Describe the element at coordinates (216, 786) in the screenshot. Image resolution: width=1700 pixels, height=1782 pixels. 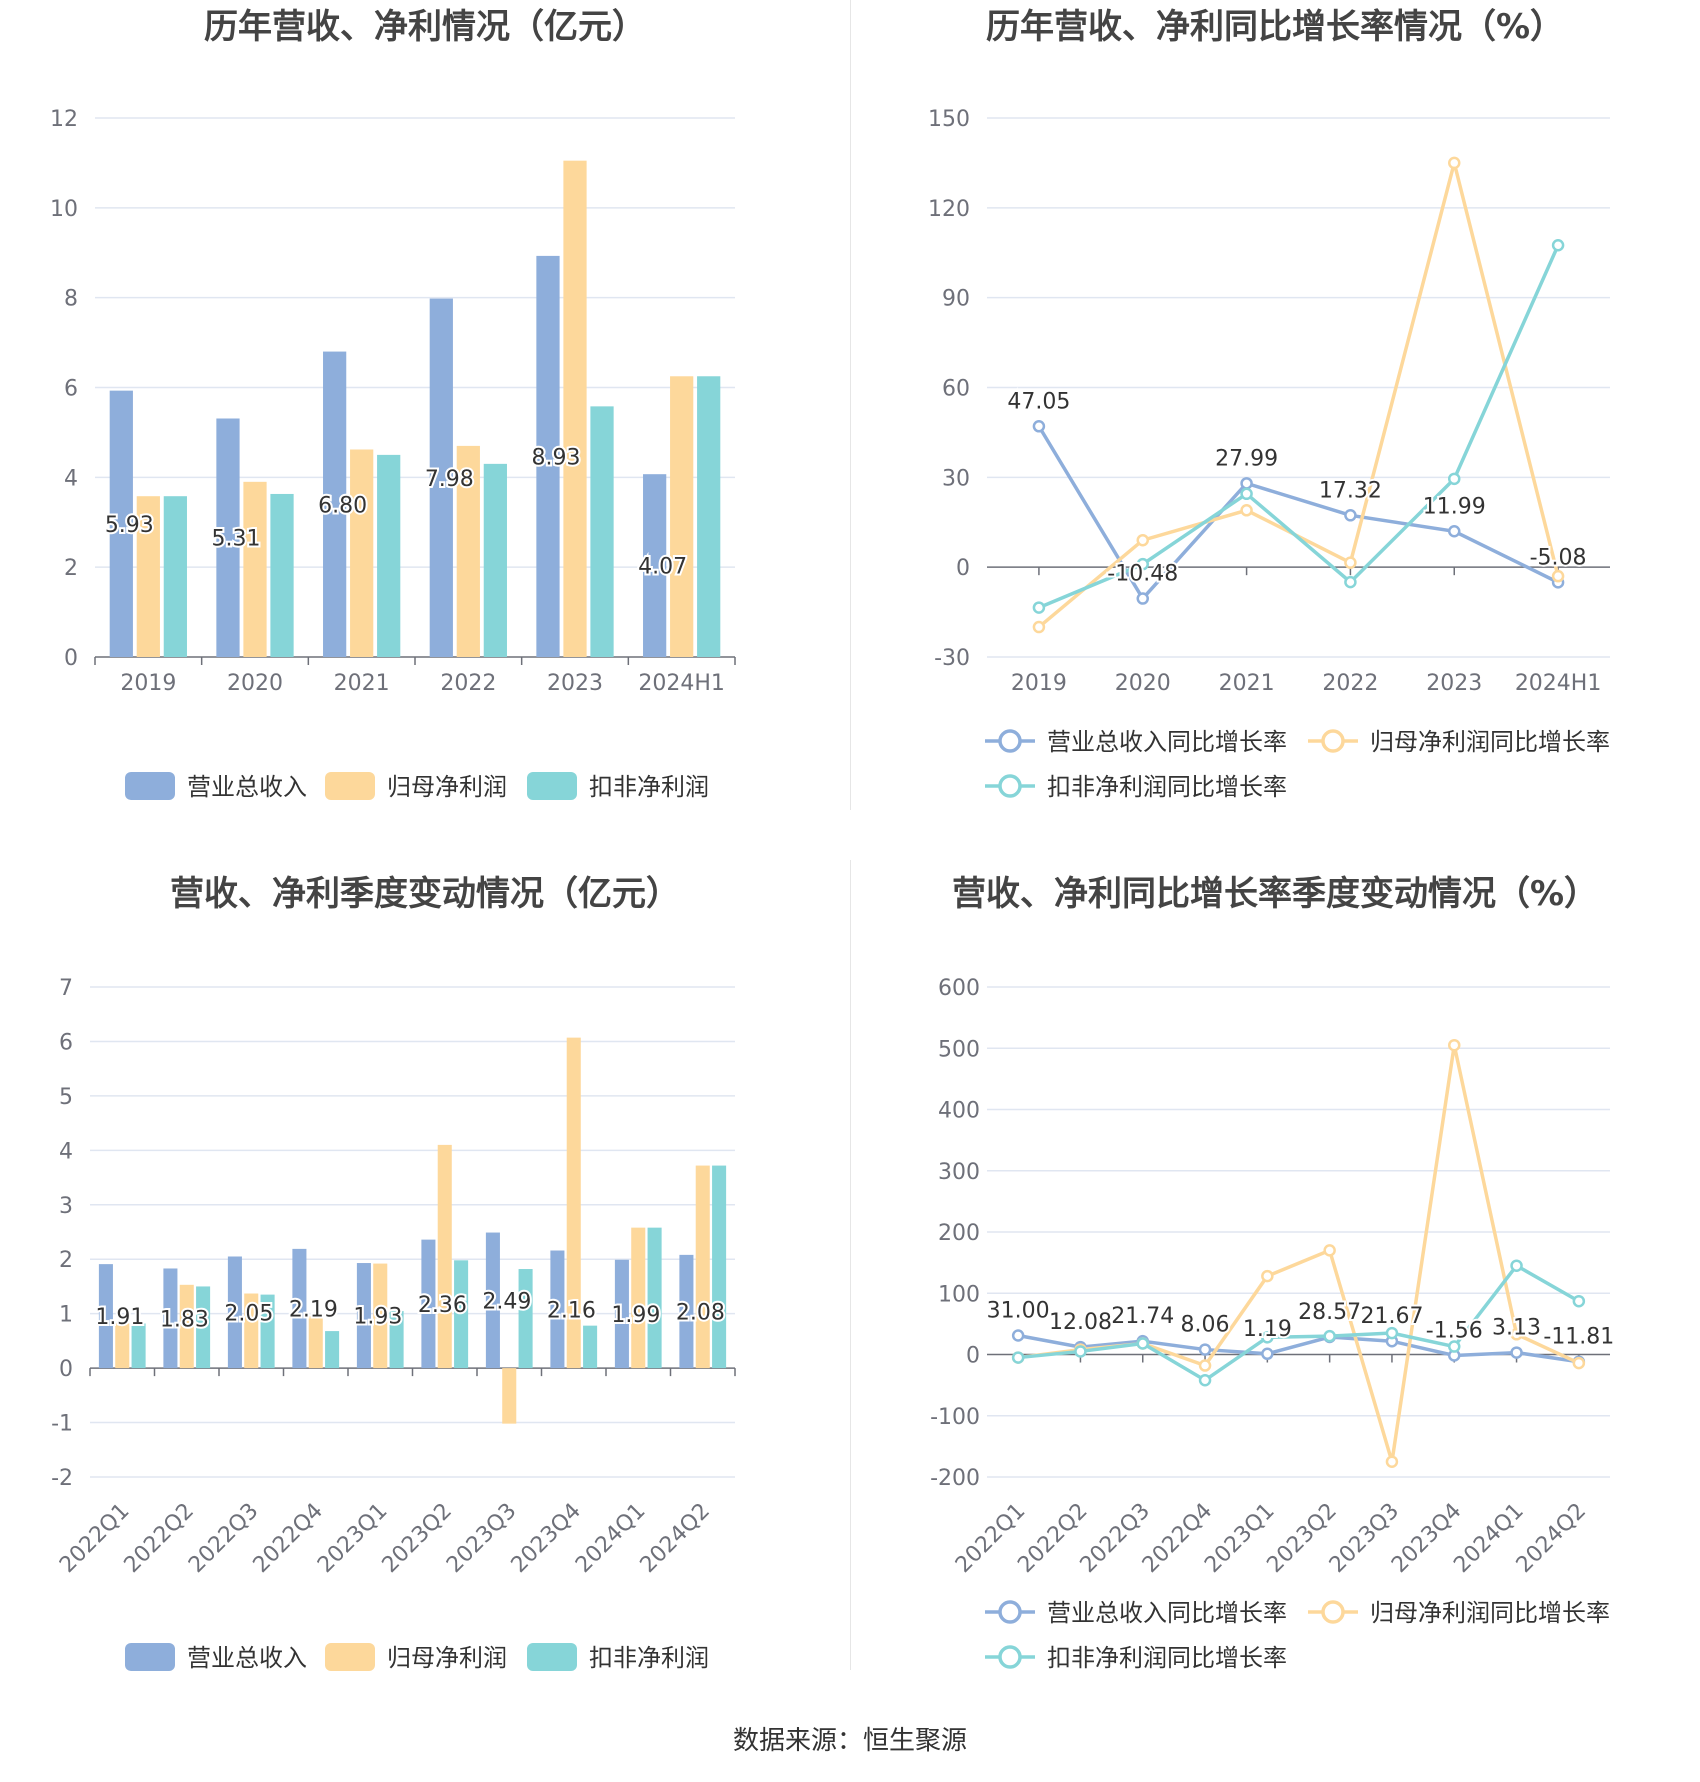
I see `legend-item: 营业总收入` at that location.